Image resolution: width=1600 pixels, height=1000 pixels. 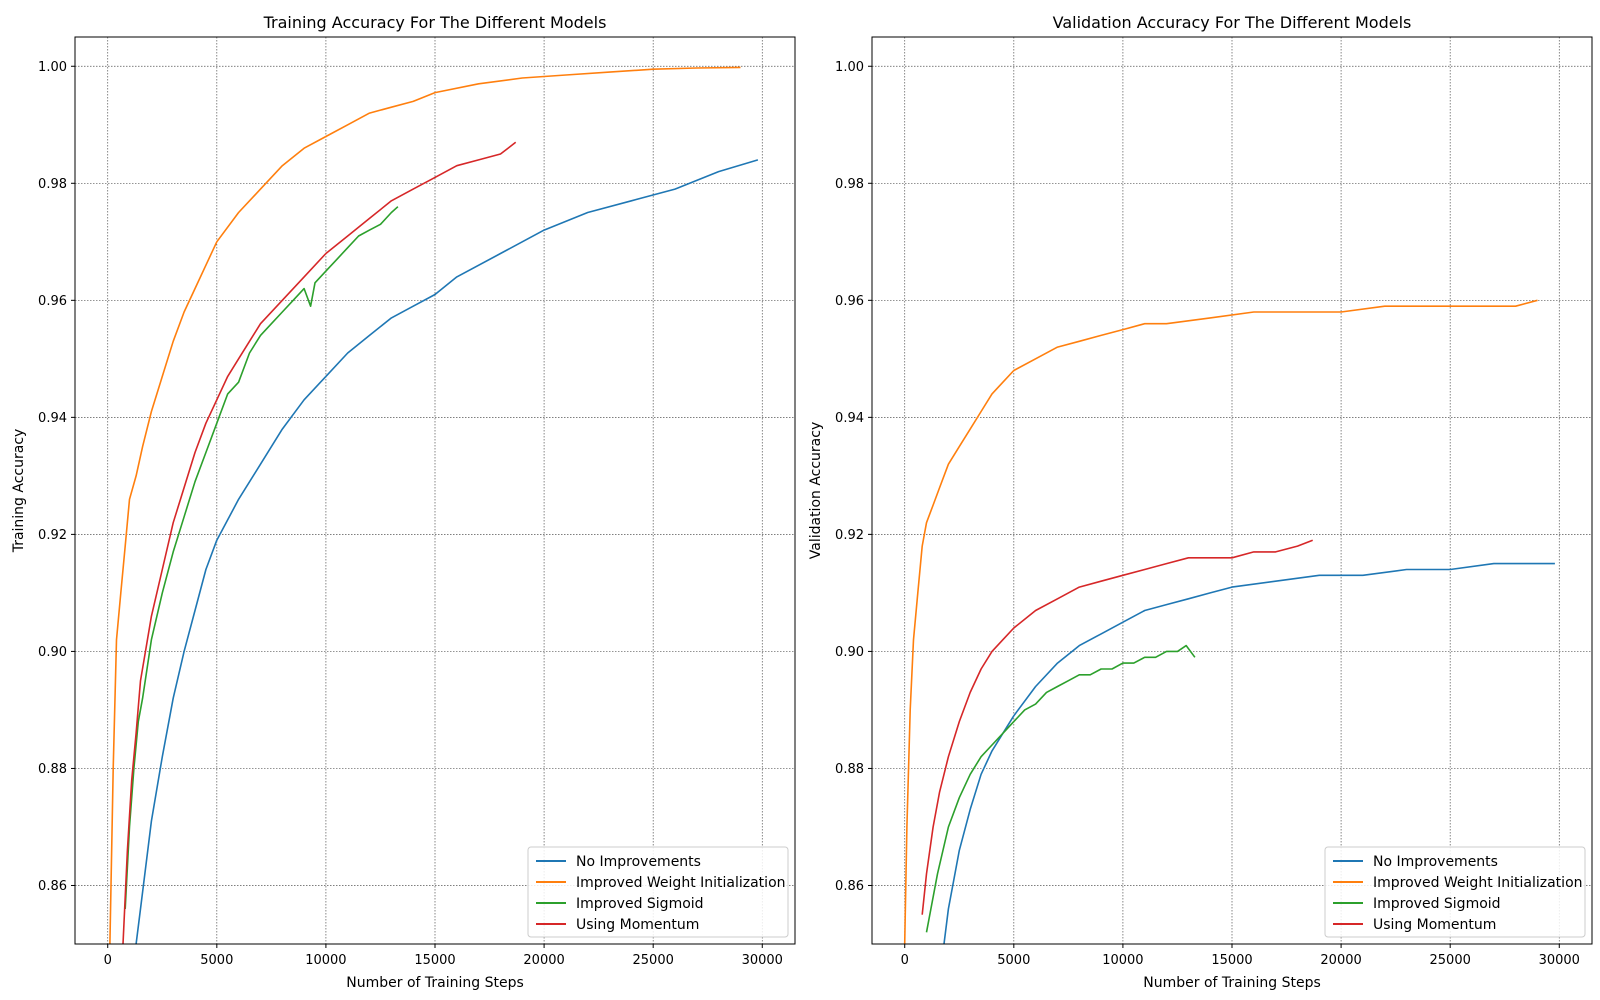 What do you see at coordinates (681, 883) in the screenshot?
I see `training-legend-label: Improved Weight Initialization` at bounding box center [681, 883].